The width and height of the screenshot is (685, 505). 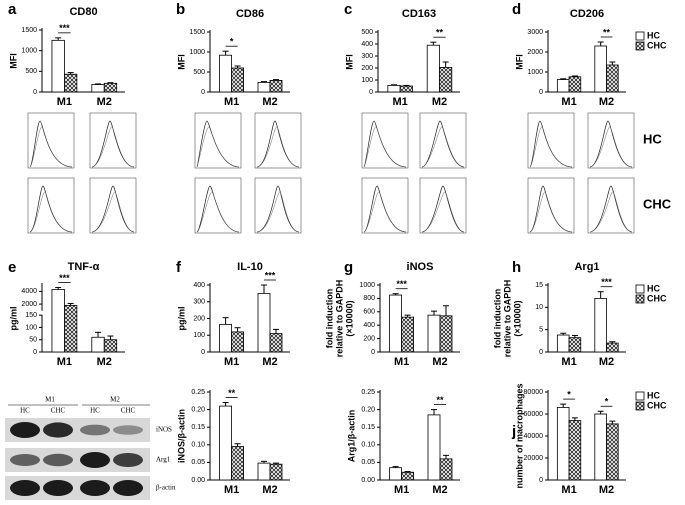 What do you see at coordinates (534, 392) in the screenshot?
I see `y-tick-label: 80000` at bounding box center [534, 392].